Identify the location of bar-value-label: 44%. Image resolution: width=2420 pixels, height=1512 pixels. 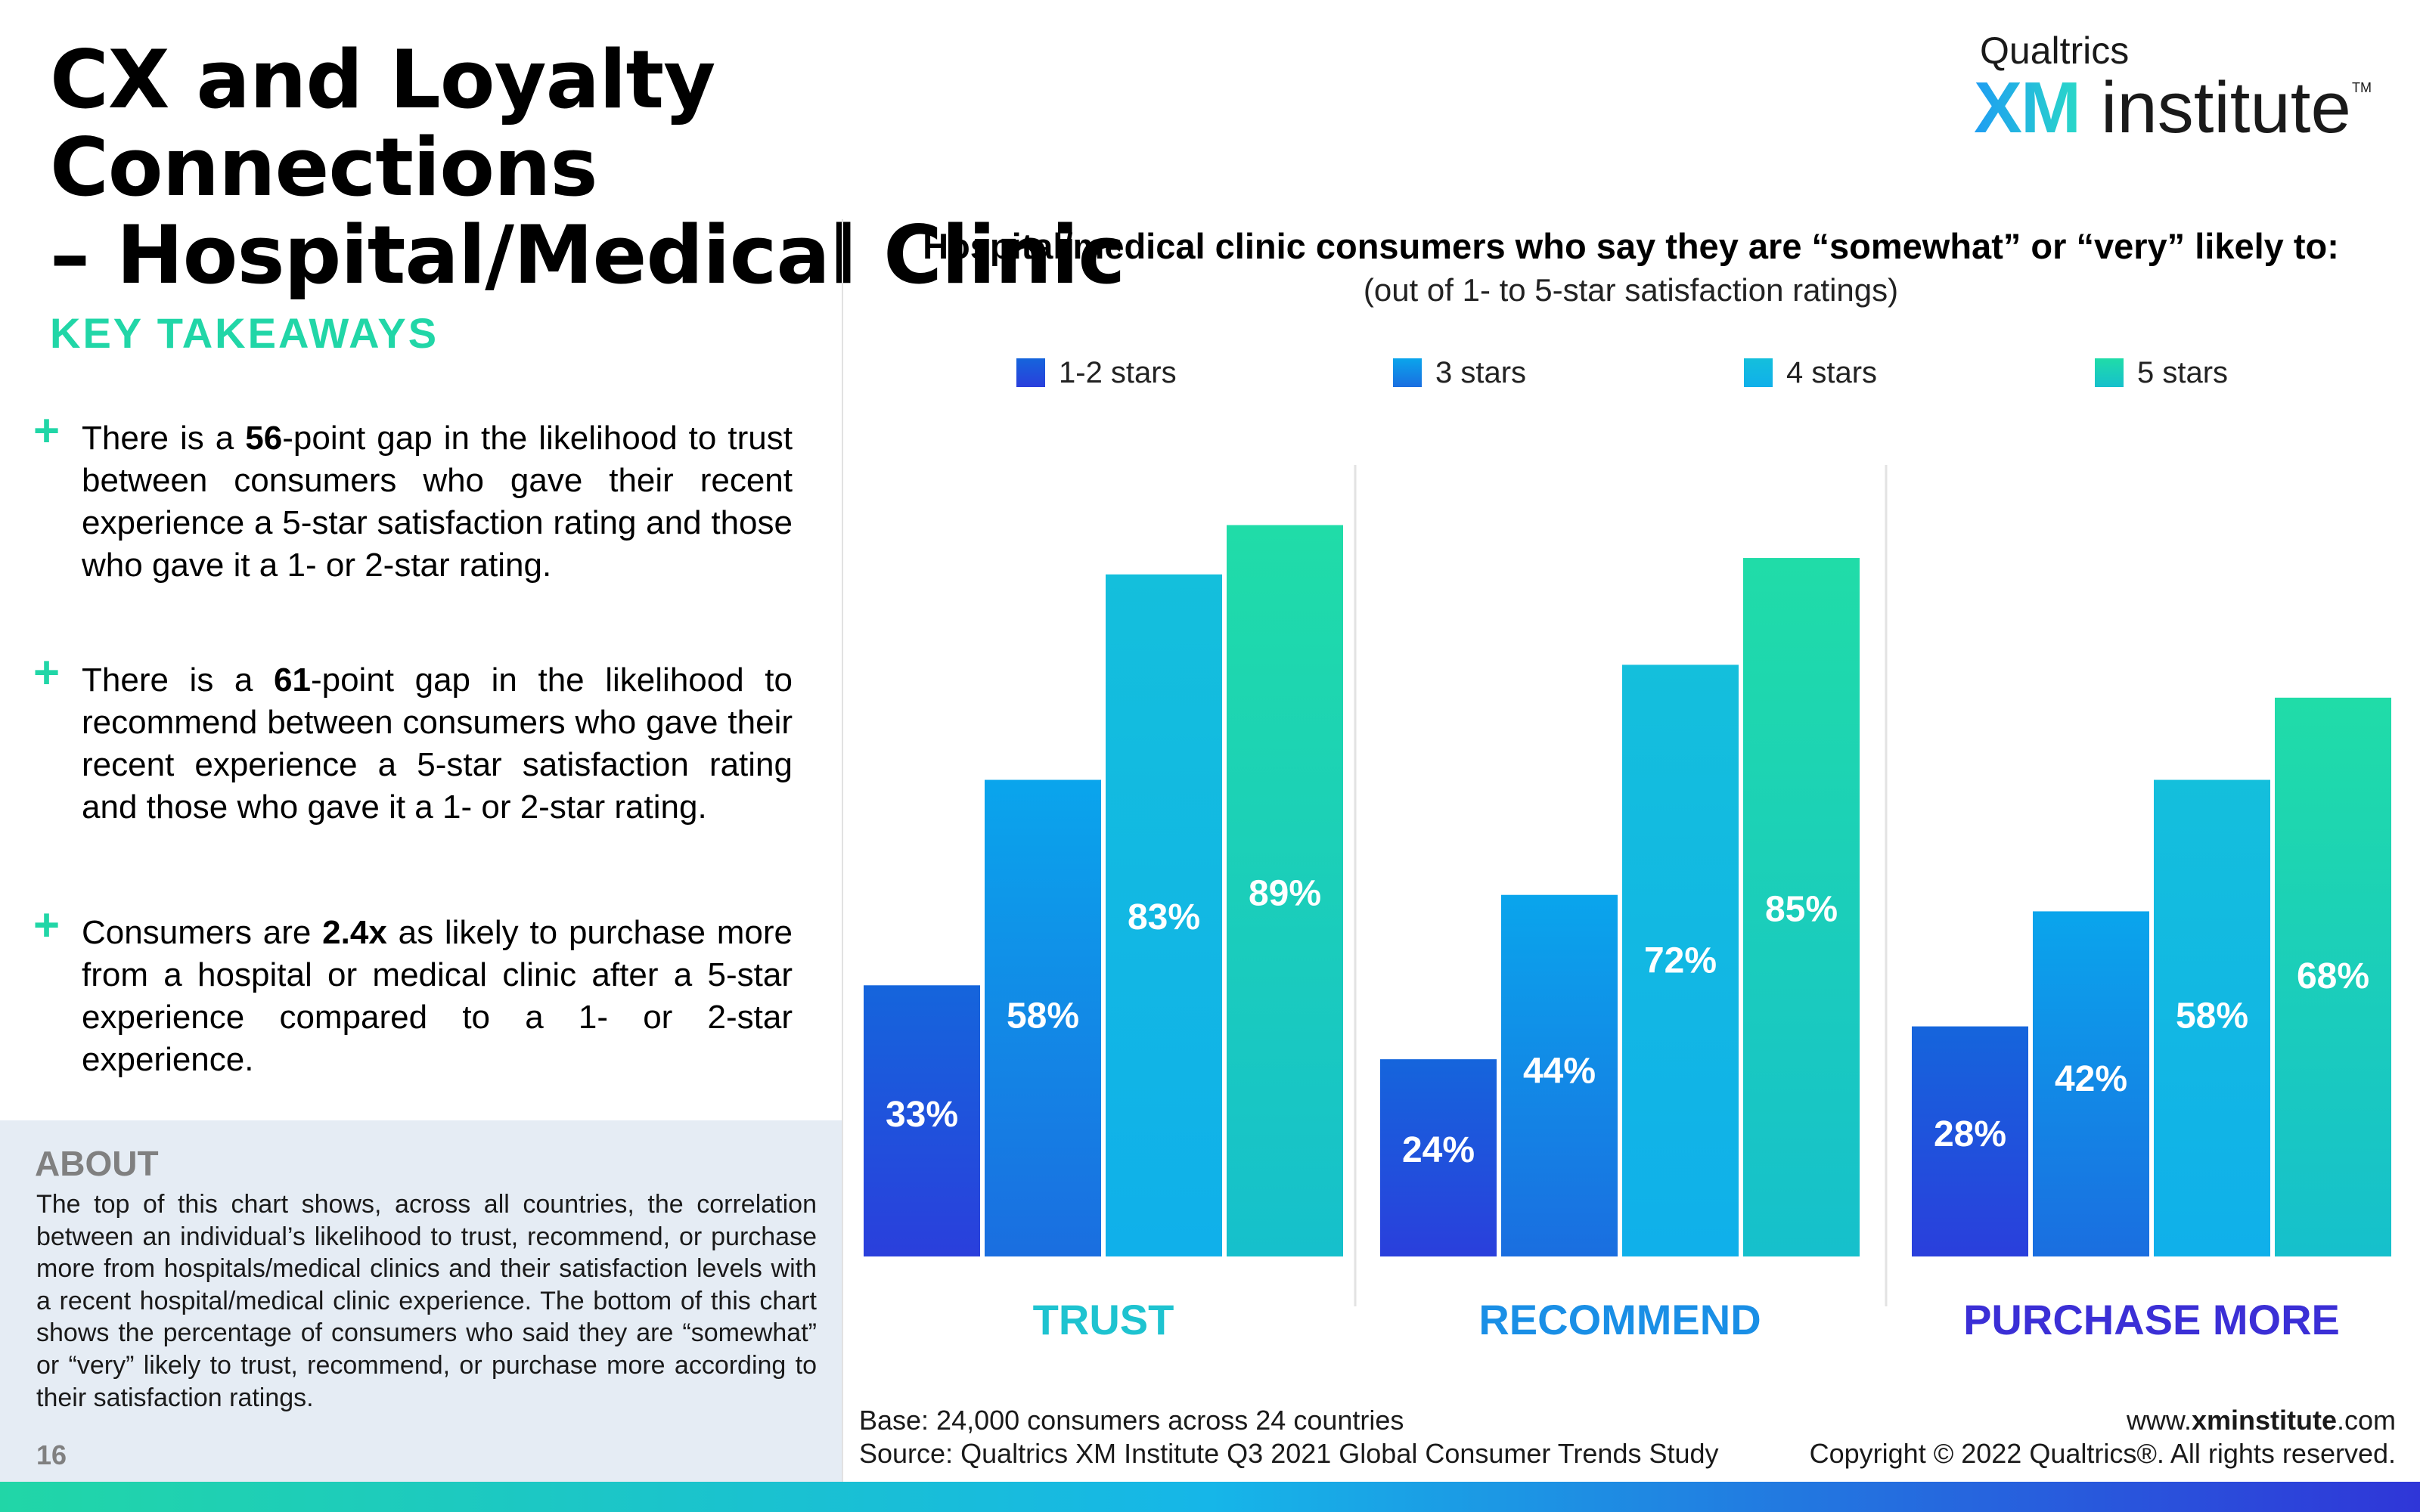
(1559, 1071).